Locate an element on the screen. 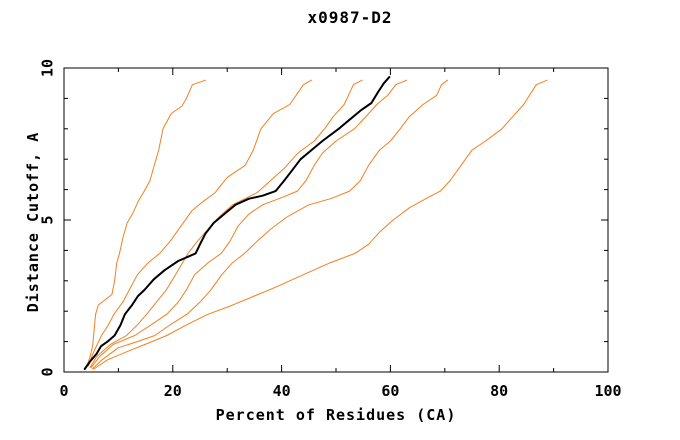  y-tick-label: 0 is located at coordinates (48, 371).